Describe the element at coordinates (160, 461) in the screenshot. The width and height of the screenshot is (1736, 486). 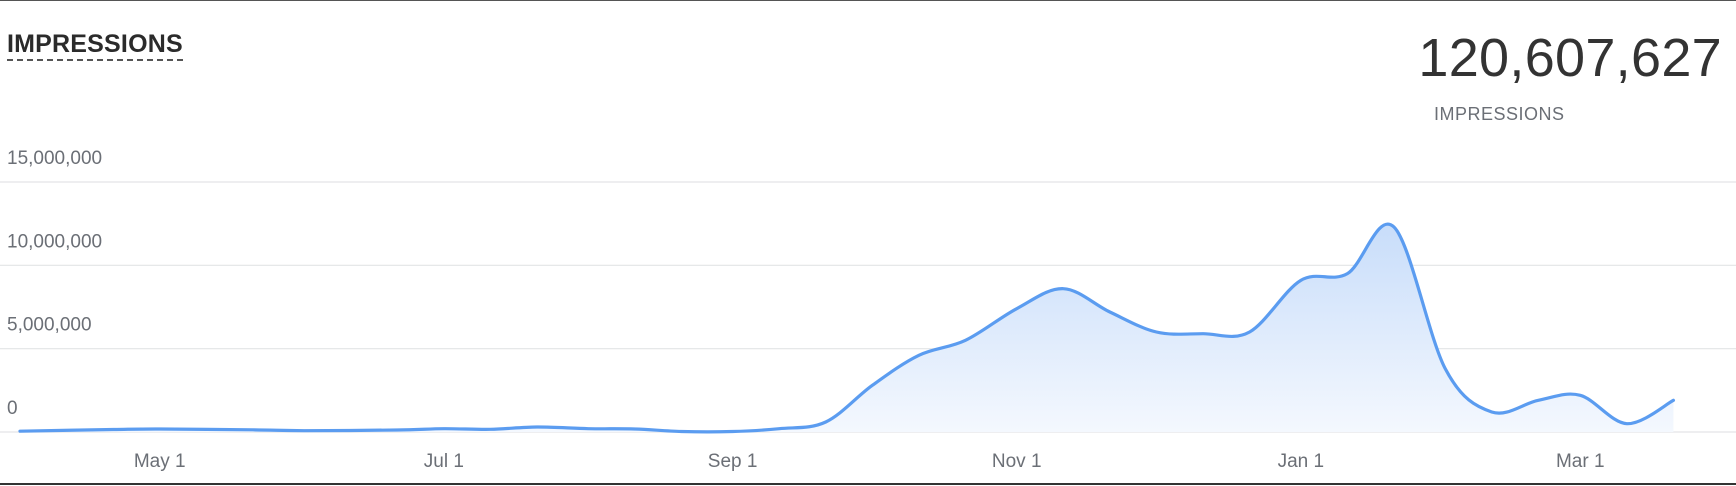
I see `x-tick-label: May 1` at that location.